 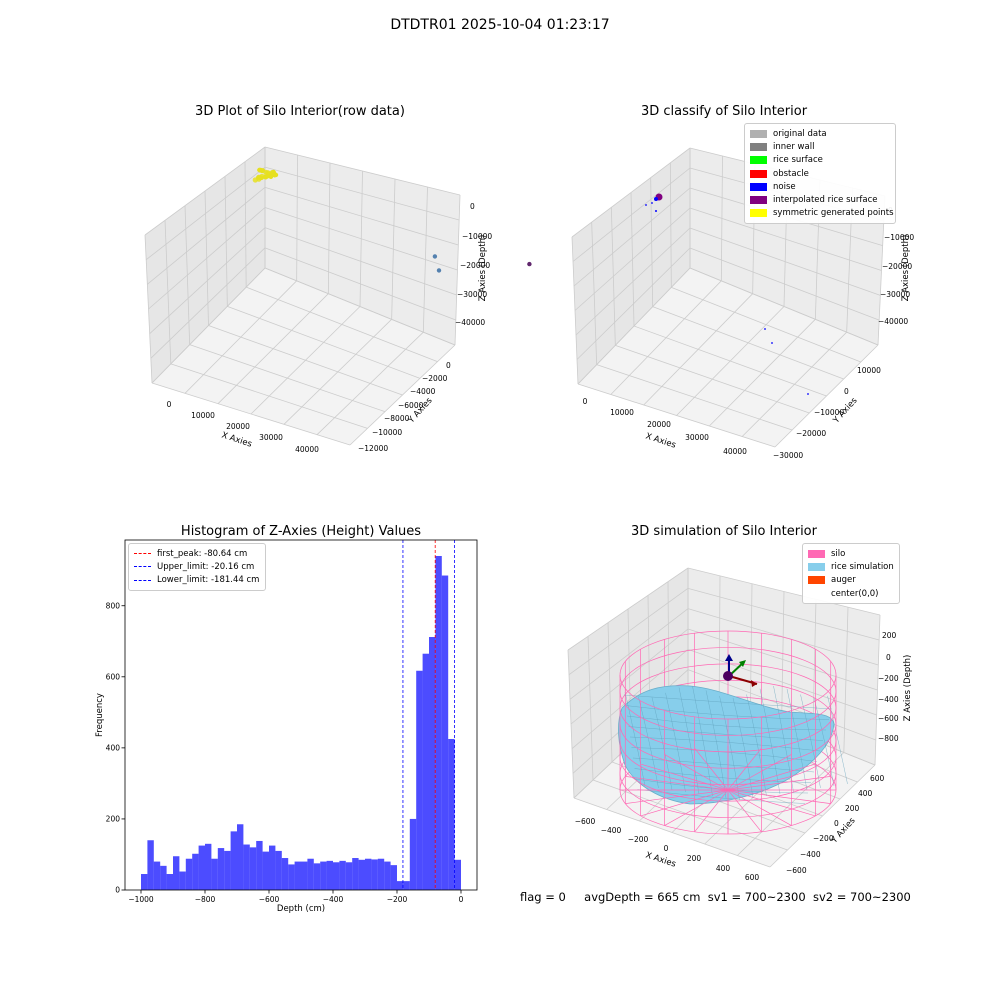 I want to click on panel2-title: 3D classify of Silo Interior, so click(x=724, y=111).